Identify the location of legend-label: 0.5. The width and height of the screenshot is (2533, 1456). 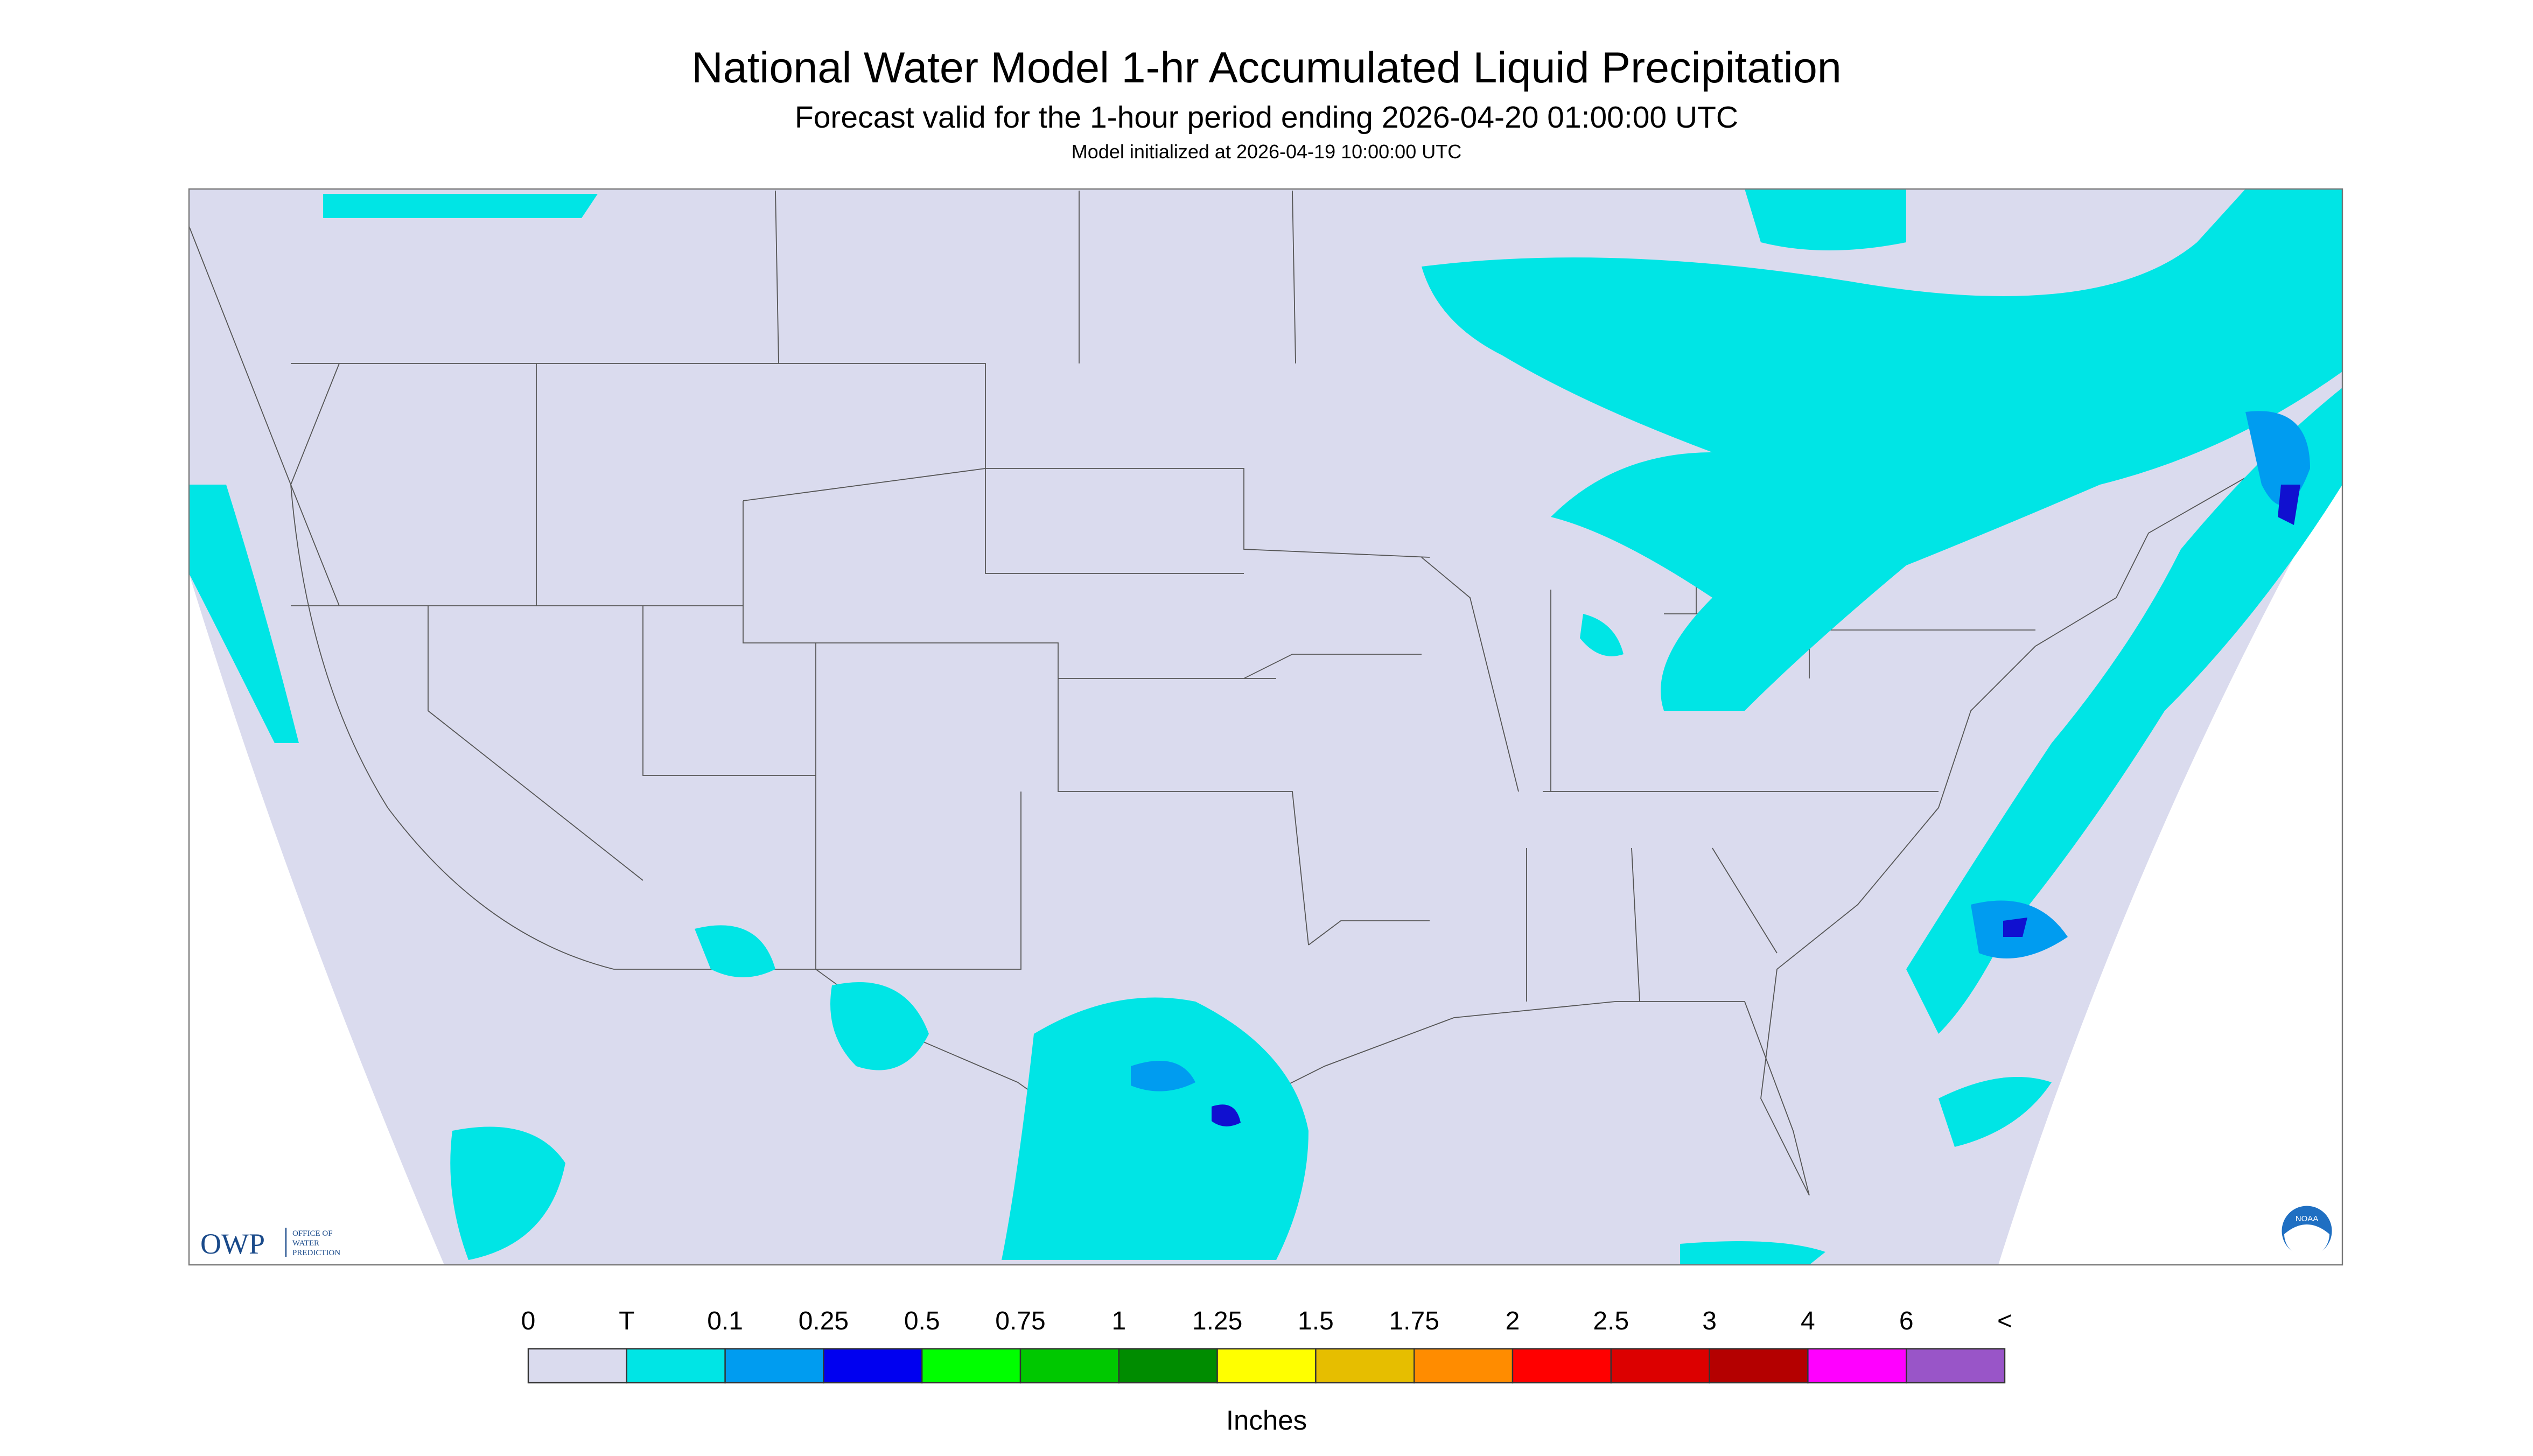
(922, 1321).